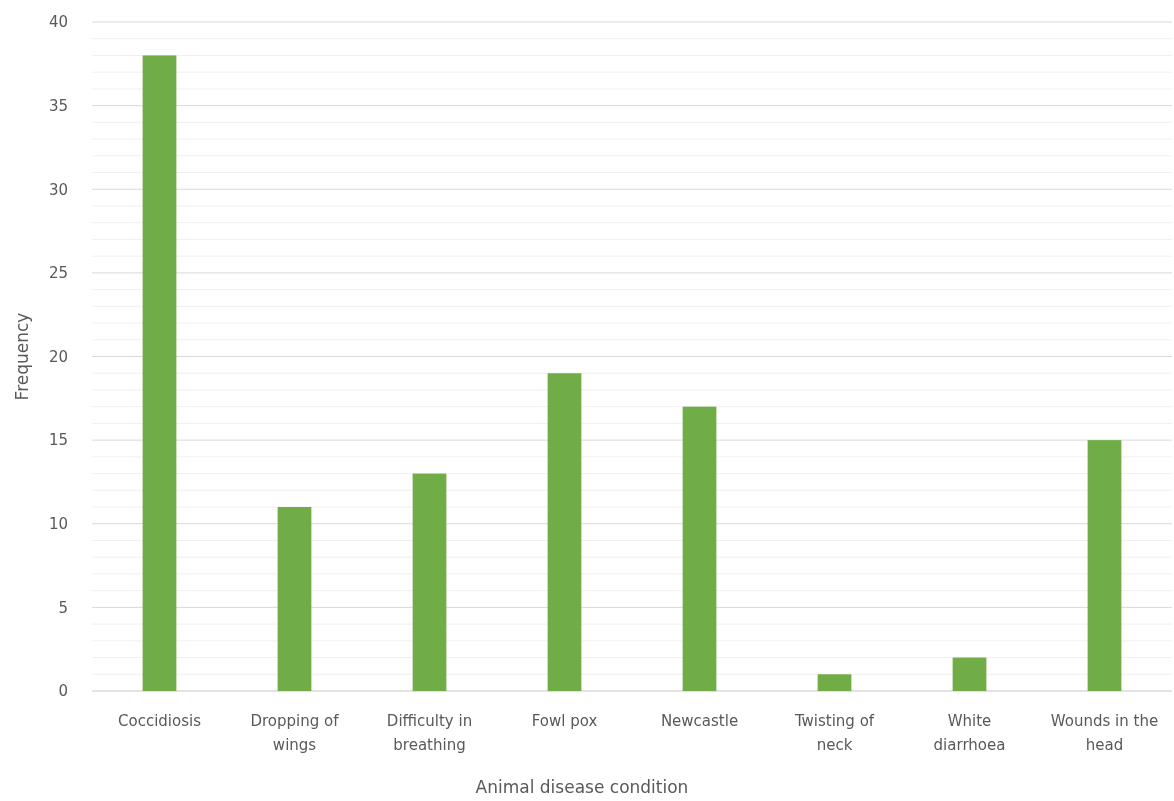  Describe the element at coordinates (58, 273) in the screenshot. I see `y-tick-label: 25` at that location.